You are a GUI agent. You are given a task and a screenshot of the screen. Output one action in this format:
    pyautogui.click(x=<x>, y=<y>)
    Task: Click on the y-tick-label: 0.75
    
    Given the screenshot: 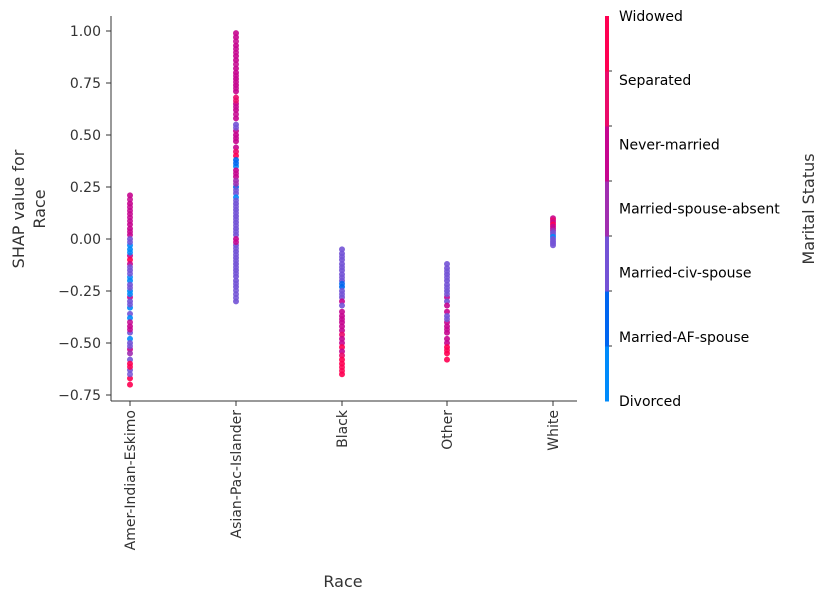 What is the action you would take?
    pyautogui.click(x=85, y=84)
    